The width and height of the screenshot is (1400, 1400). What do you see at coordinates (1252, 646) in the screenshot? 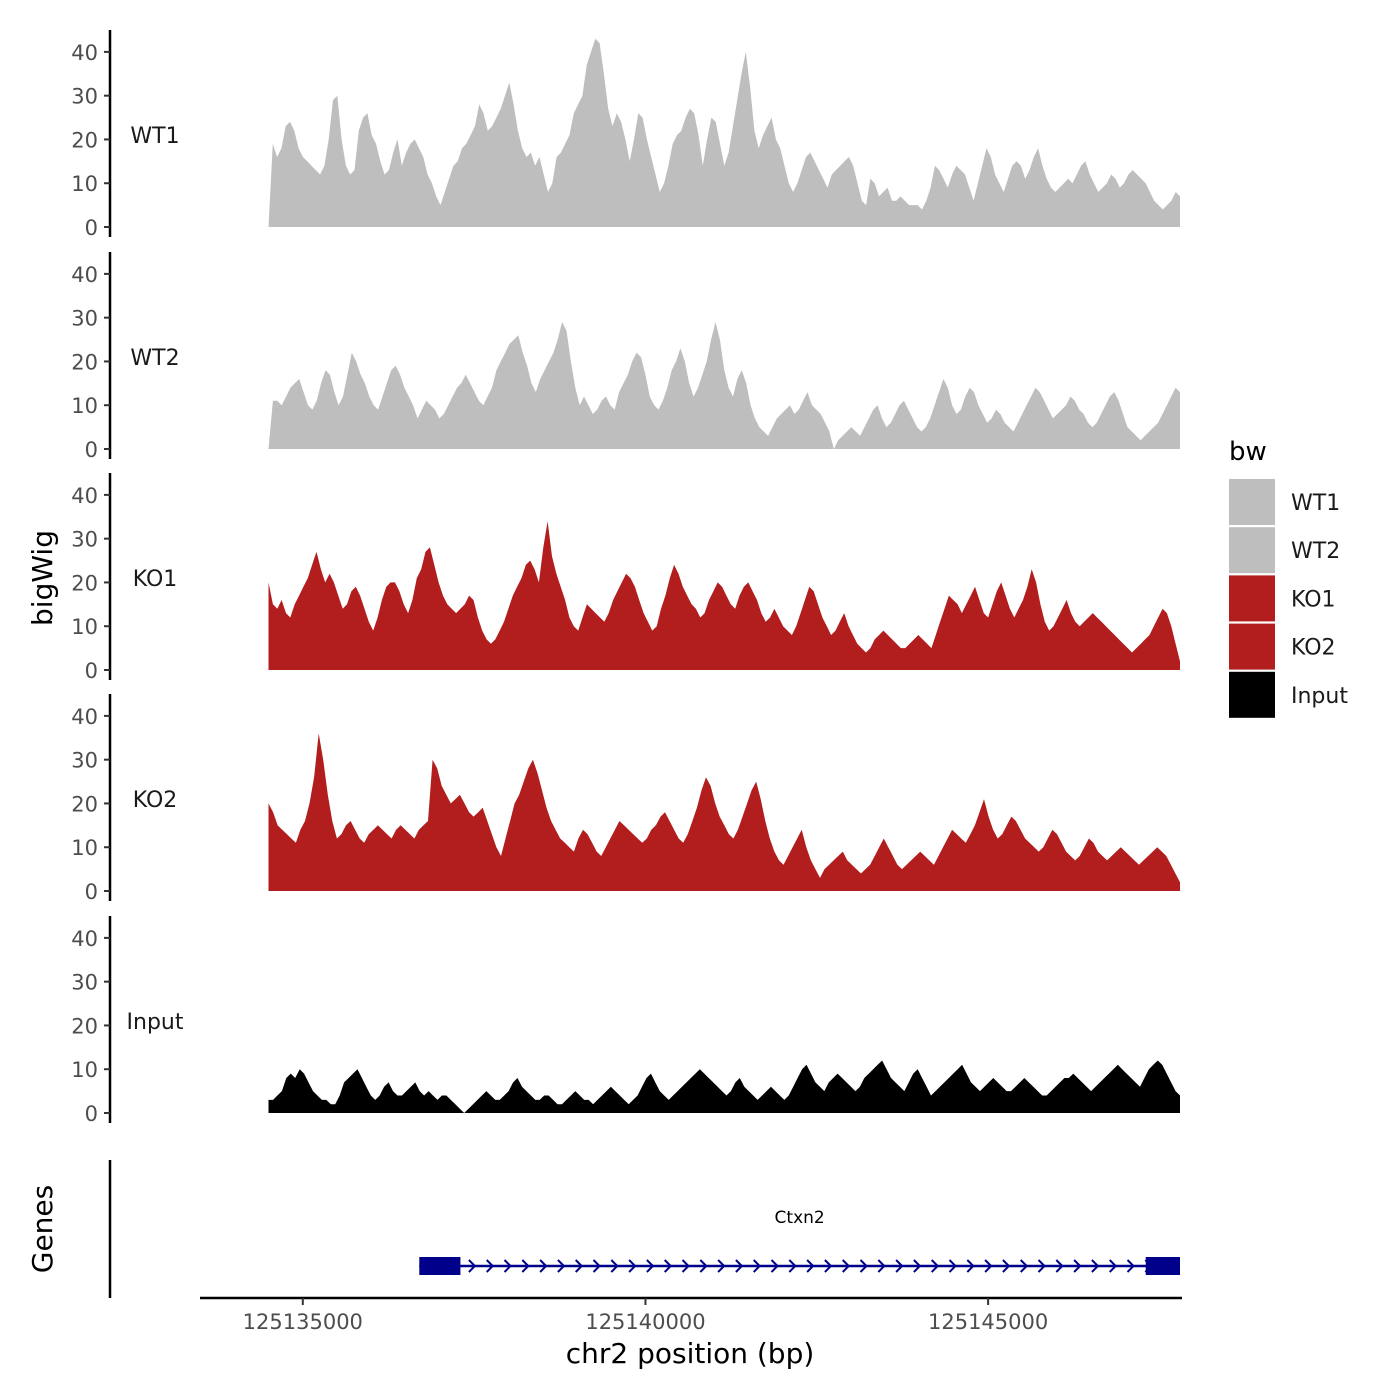
I see `legend-swatch-ko2` at bounding box center [1252, 646].